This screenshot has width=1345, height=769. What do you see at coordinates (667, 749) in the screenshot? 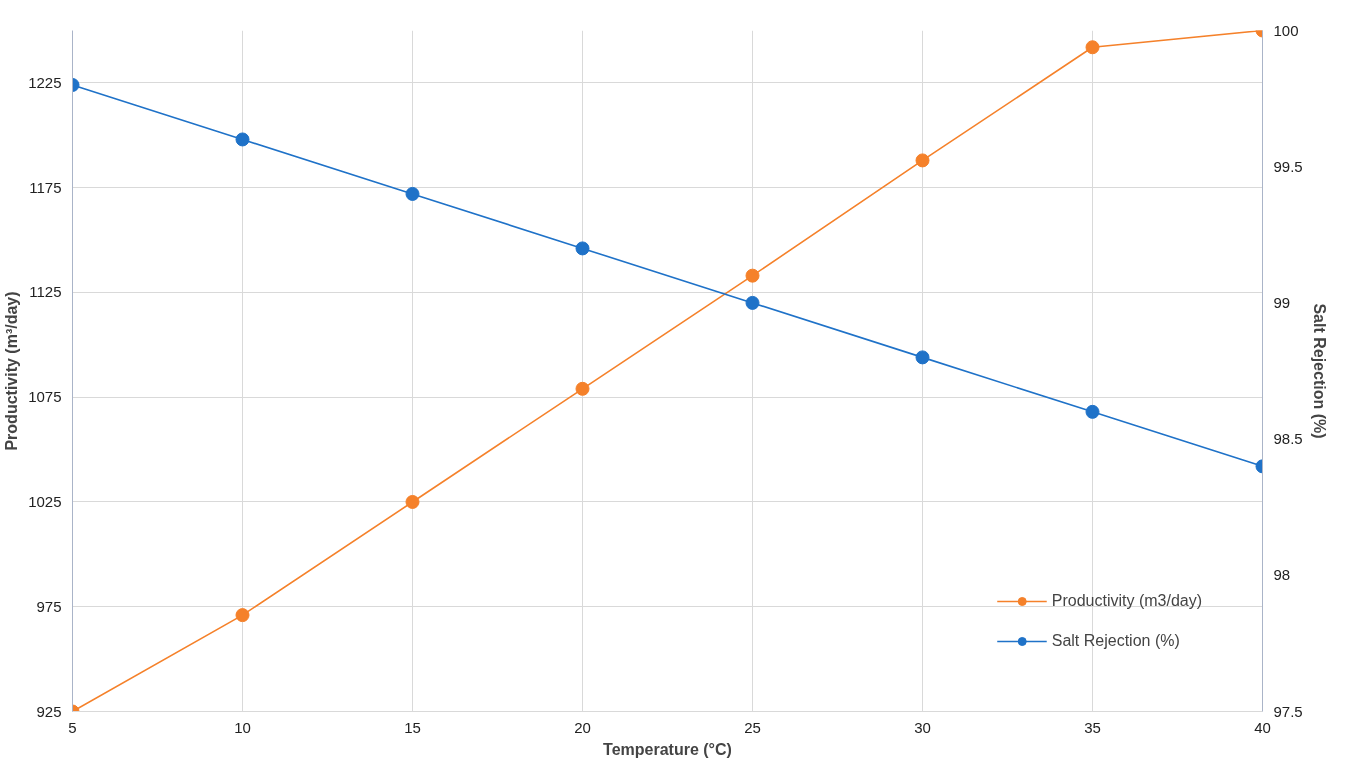
I see `x-axis-title: Temperature (°C)` at bounding box center [667, 749].